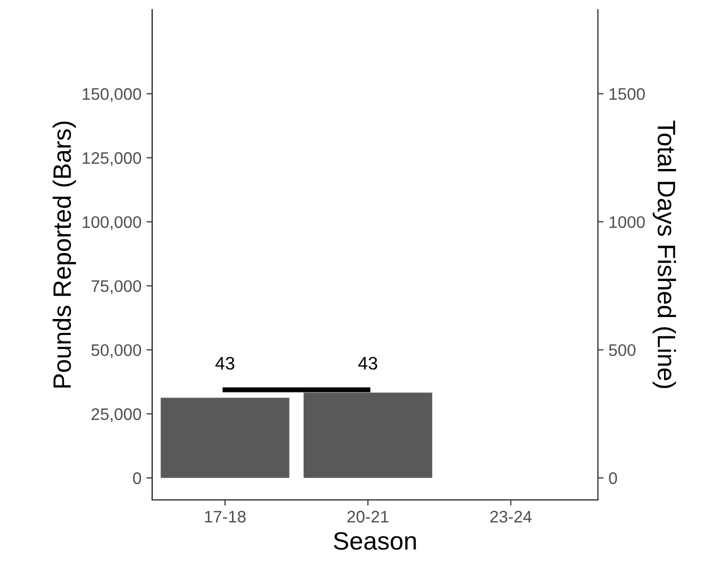  I want to click on y-axis-title: Pounds Reported (Bars), so click(64, 255).